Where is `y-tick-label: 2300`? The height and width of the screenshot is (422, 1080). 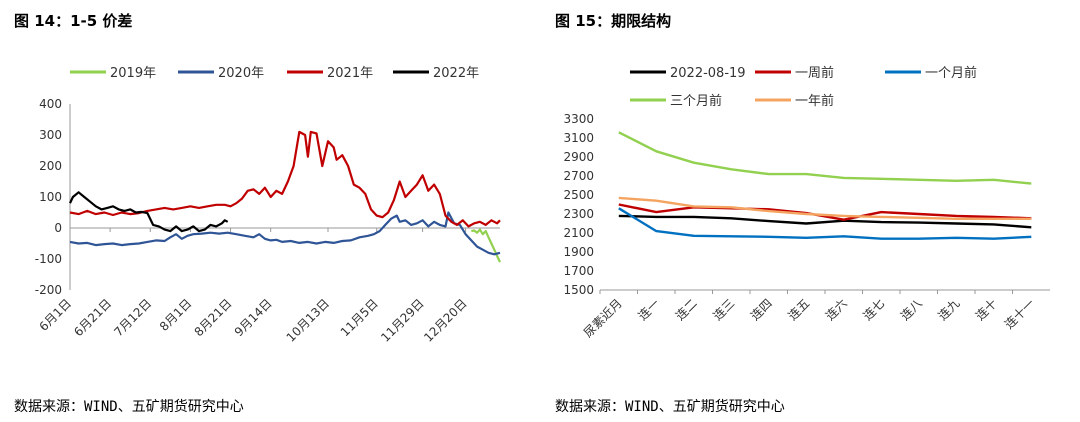
y-tick-label: 2300 is located at coordinates (578, 214).